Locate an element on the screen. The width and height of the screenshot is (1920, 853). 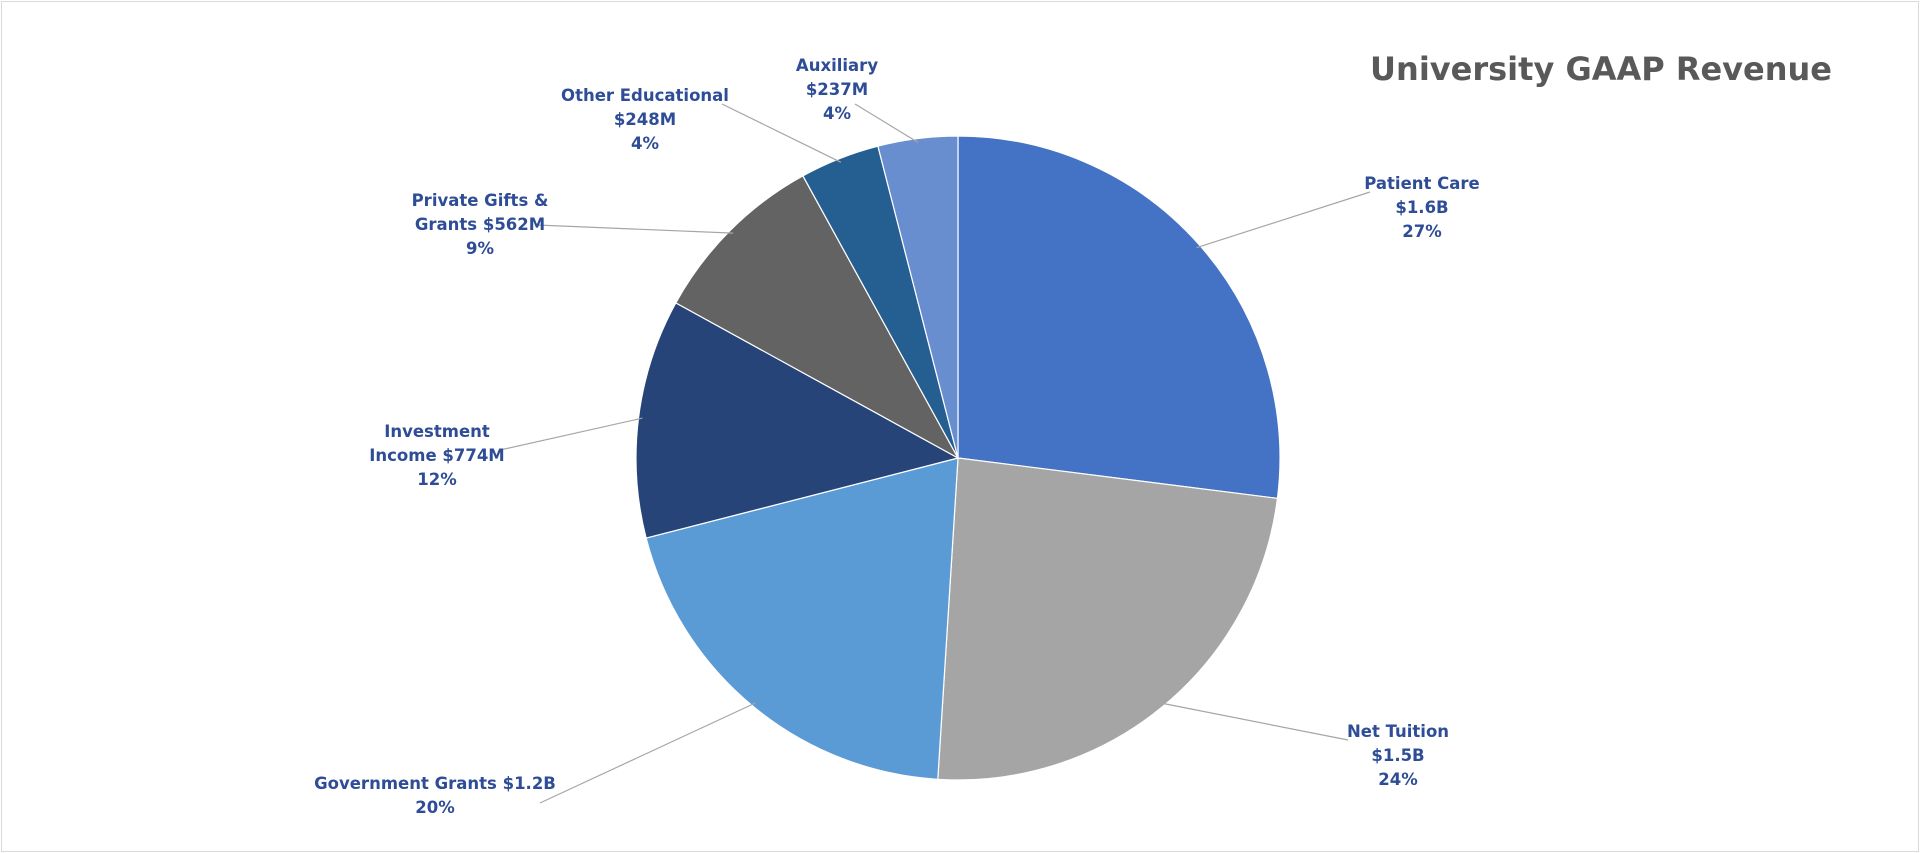
data-label-line: Net Tuition is located at coordinates (1398, 731).